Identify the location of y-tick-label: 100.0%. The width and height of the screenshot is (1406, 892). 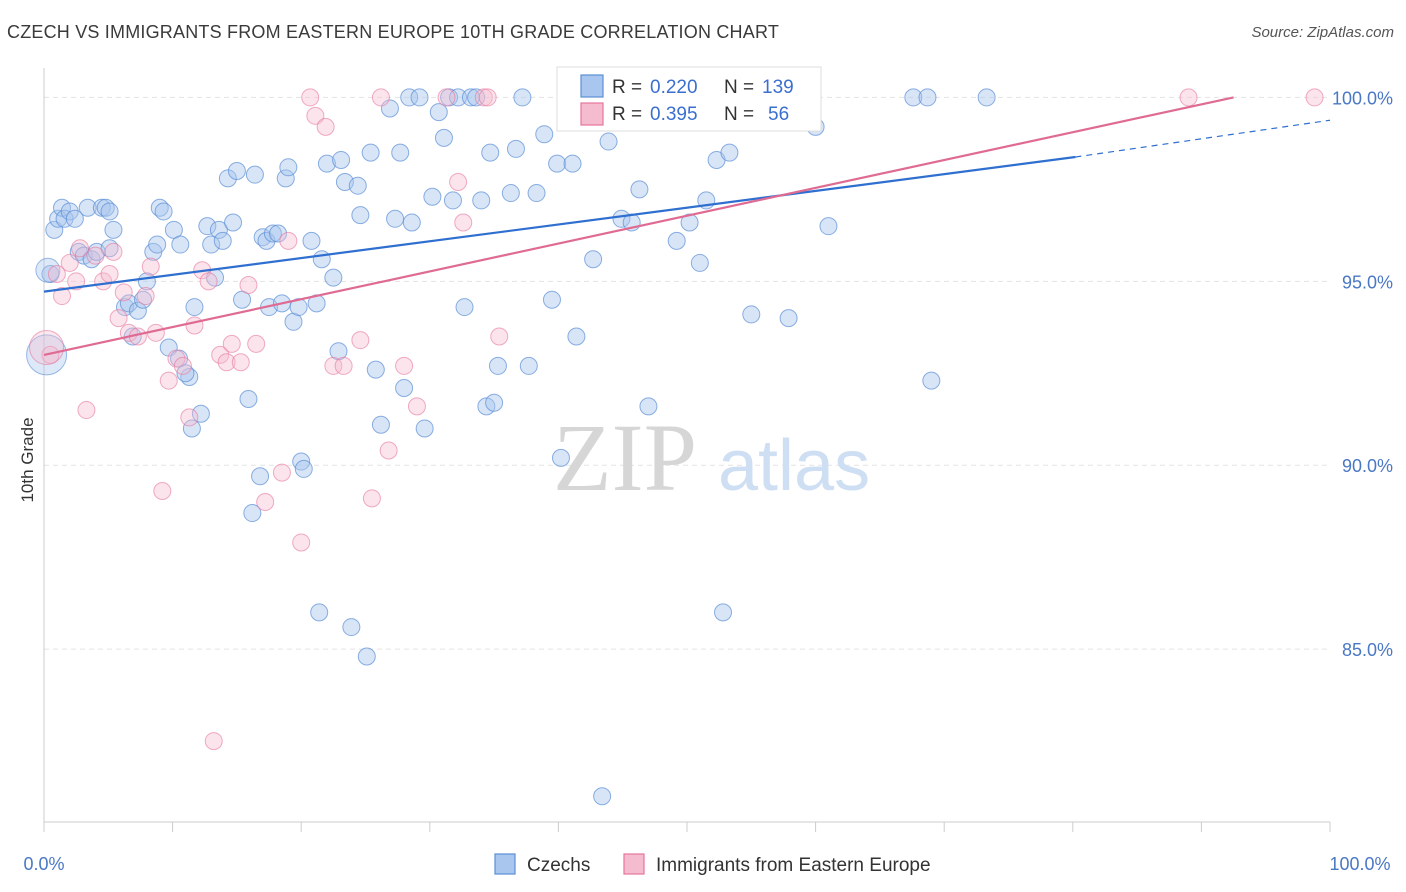
(1362, 98).